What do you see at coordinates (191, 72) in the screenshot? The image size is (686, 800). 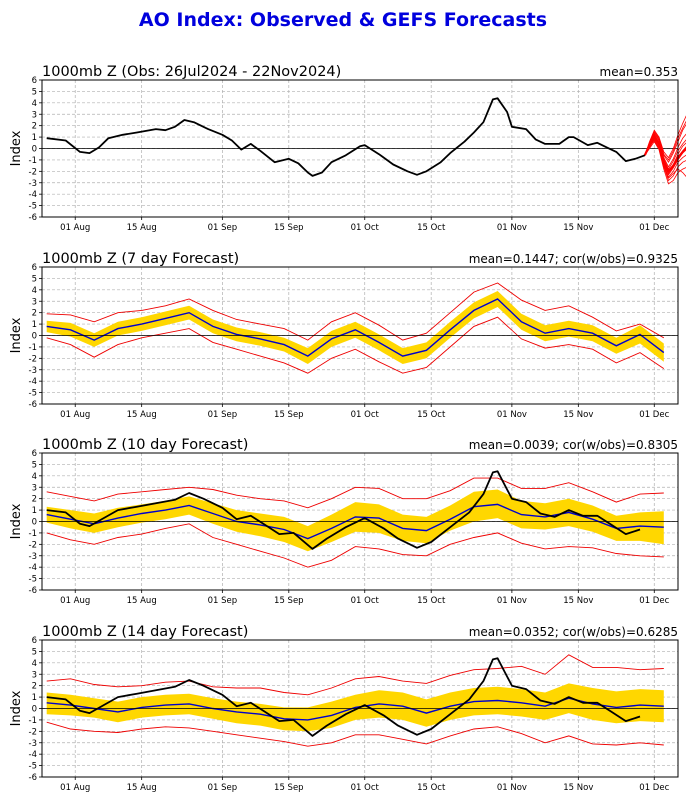 I see `chart-title: 1000mb Z (Obs: 26Jul2024 - 22Nov2024)` at bounding box center [191, 72].